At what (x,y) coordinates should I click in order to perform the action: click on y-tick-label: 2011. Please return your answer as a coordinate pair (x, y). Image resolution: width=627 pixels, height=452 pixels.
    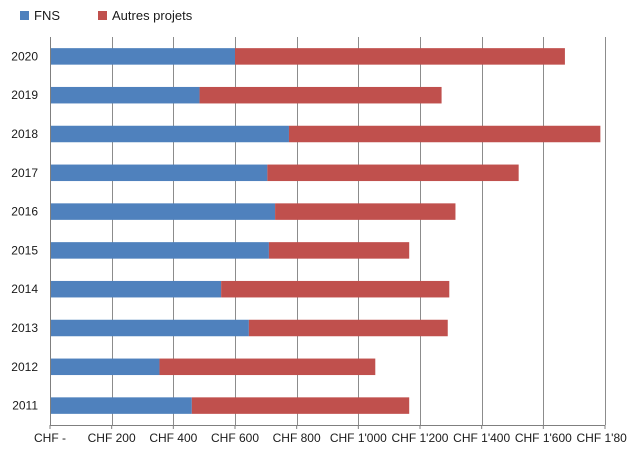
    Looking at the image, I should click on (25, 406).